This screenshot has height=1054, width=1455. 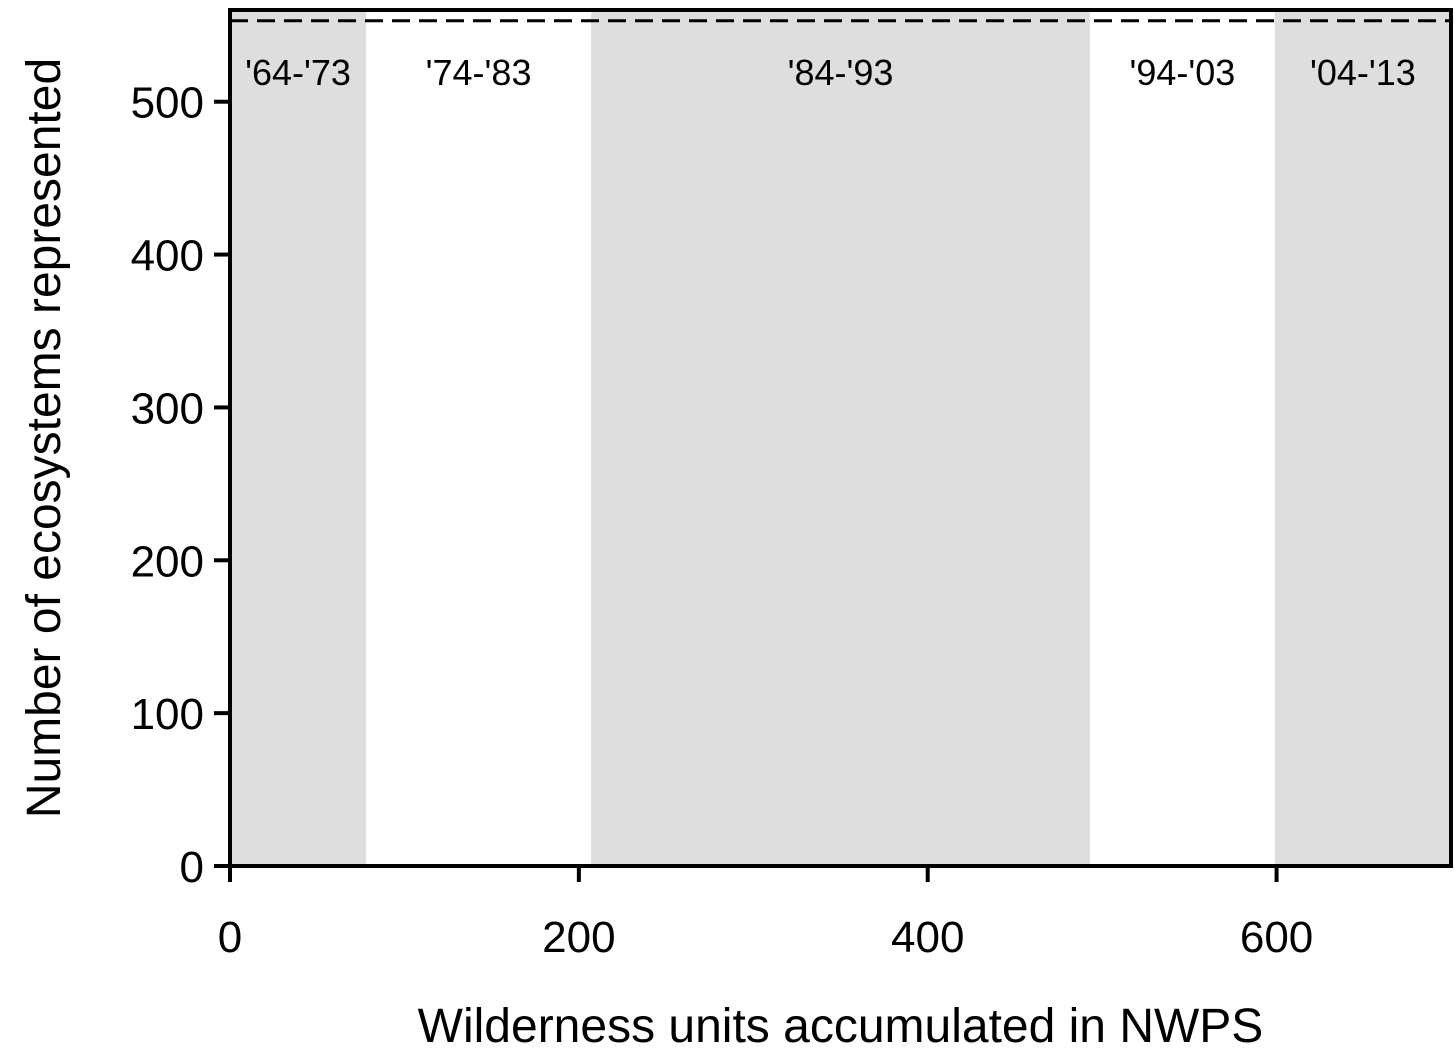 What do you see at coordinates (298, 72) in the screenshot?
I see `period-label: '64-'73` at bounding box center [298, 72].